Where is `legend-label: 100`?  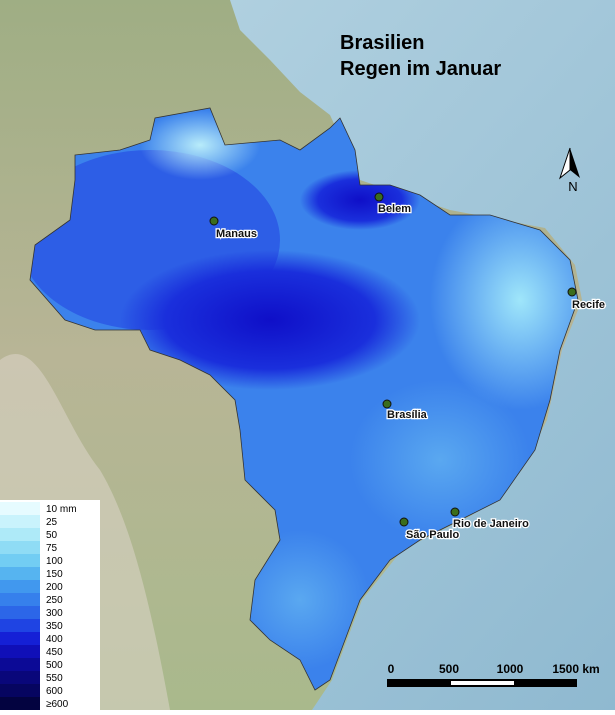 legend-label: 100 is located at coordinates (54, 561).